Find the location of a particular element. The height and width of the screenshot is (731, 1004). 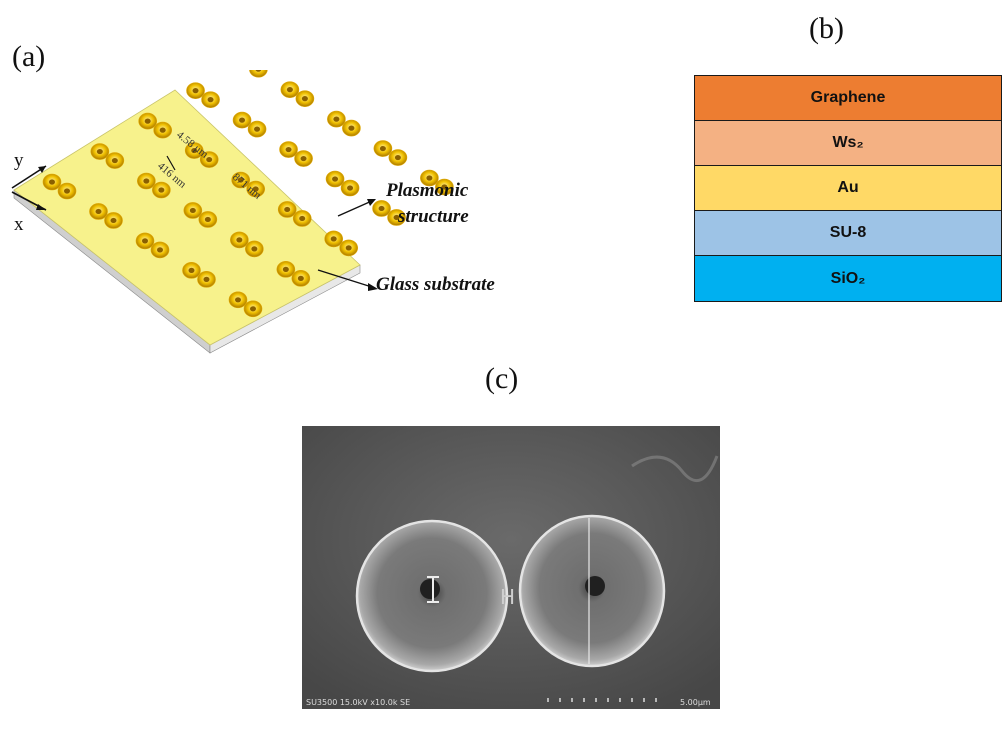

y-axis-label: y is located at coordinates (19, 160).